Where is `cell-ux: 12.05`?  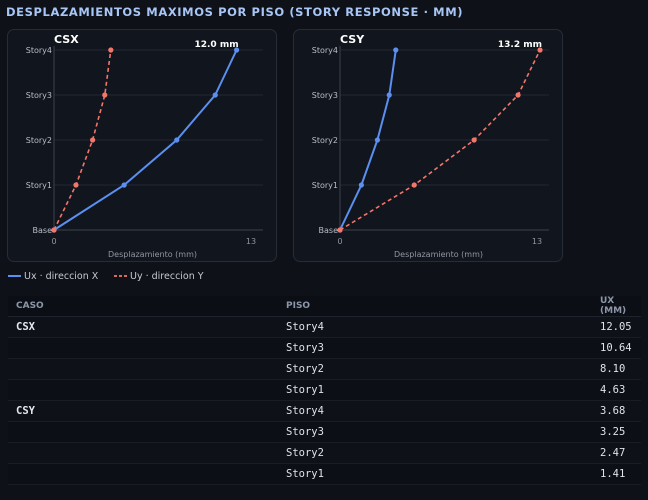
cell-ux: 12.05 is located at coordinates (616, 327).